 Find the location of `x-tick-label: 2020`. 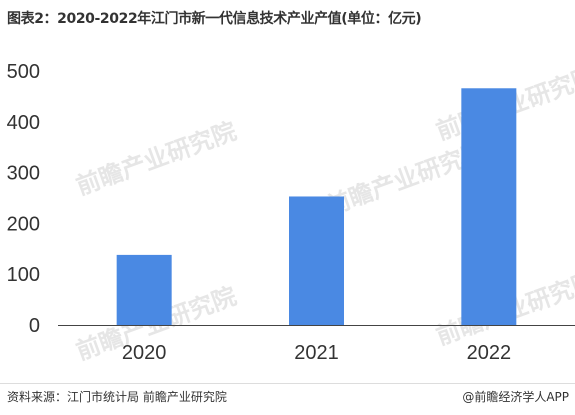

x-tick-label: 2020 is located at coordinates (144, 353).